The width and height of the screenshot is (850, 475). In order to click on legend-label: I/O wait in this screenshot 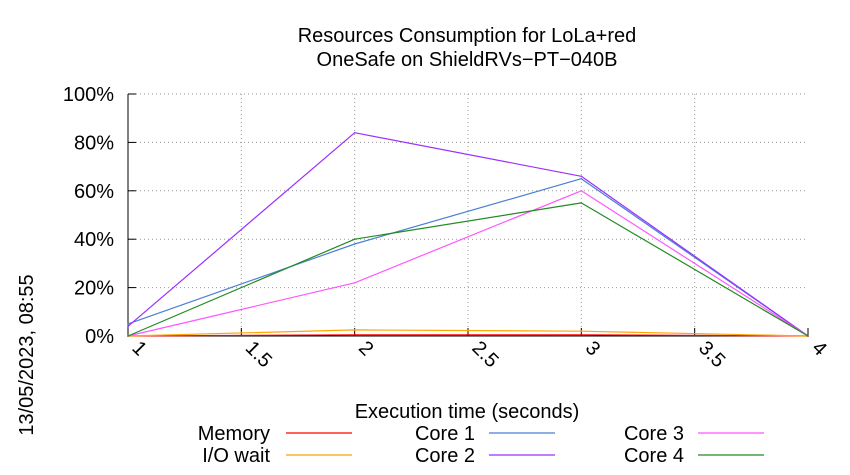, I will do `click(236, 456)`.